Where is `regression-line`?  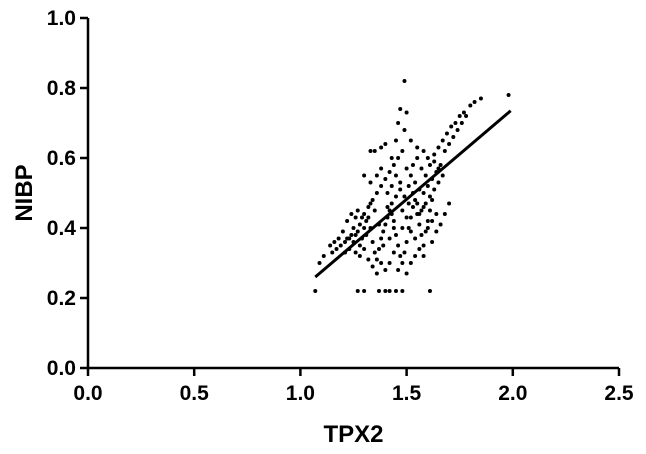
regression-line is located at coordinates (413, 194).